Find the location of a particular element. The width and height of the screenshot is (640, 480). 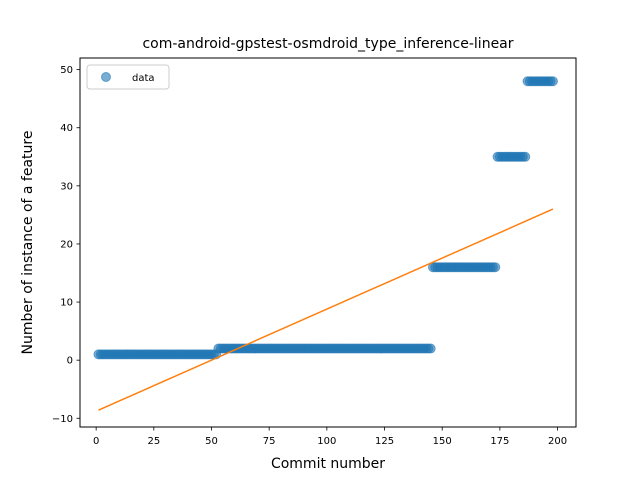

legend-box is located at coordinates (128, 77).